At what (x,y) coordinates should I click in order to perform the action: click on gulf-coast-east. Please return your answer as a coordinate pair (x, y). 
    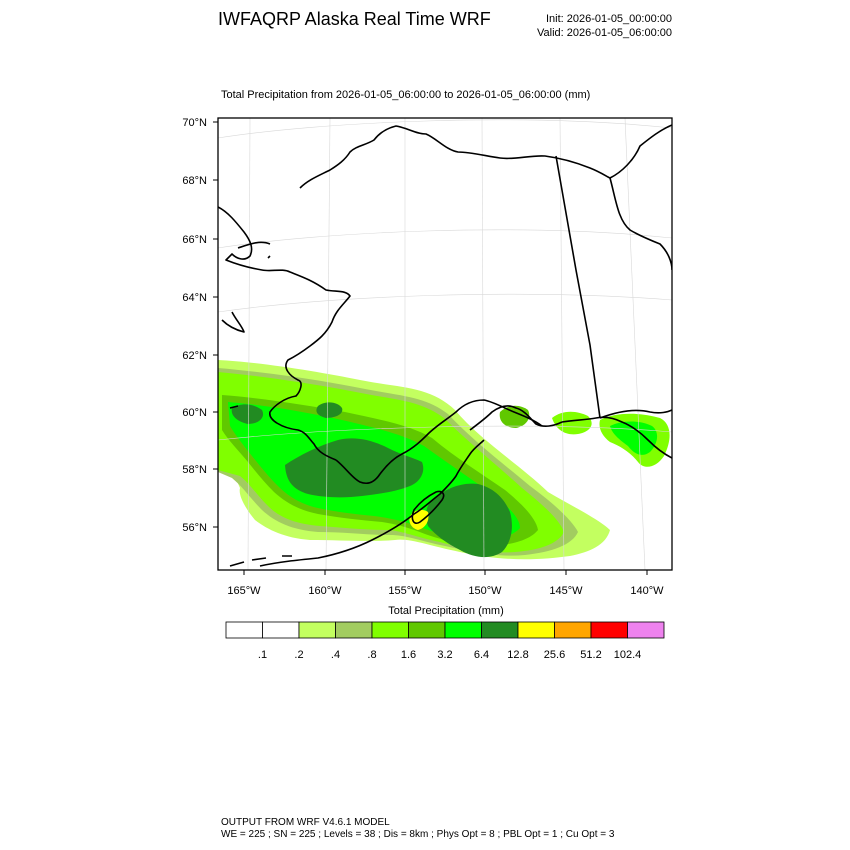
    Looking at the image, I should click on (616, 437).